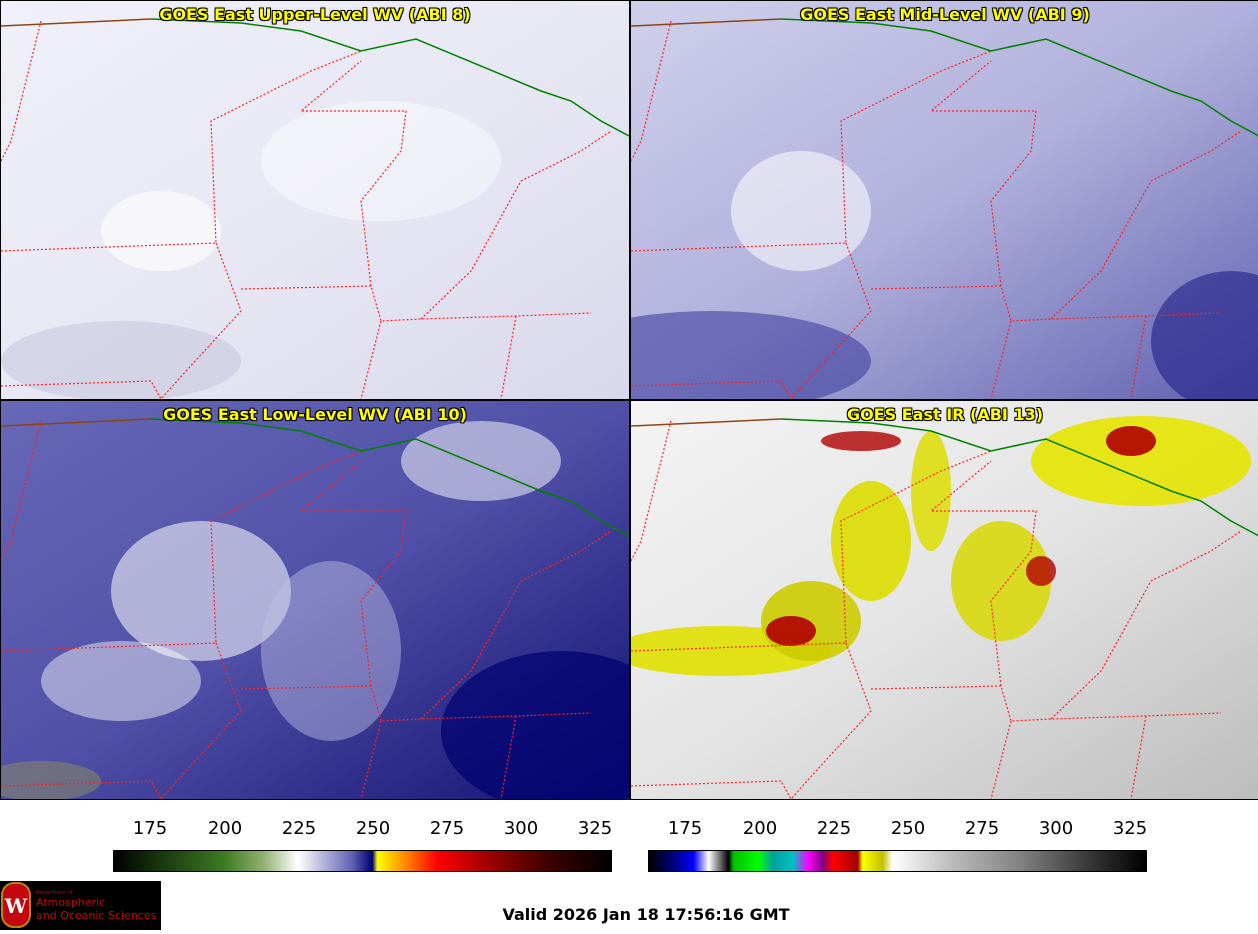  Describe the element at coordinates (362, 861) in the screenshot. I see `wv-colorbar` at that location.